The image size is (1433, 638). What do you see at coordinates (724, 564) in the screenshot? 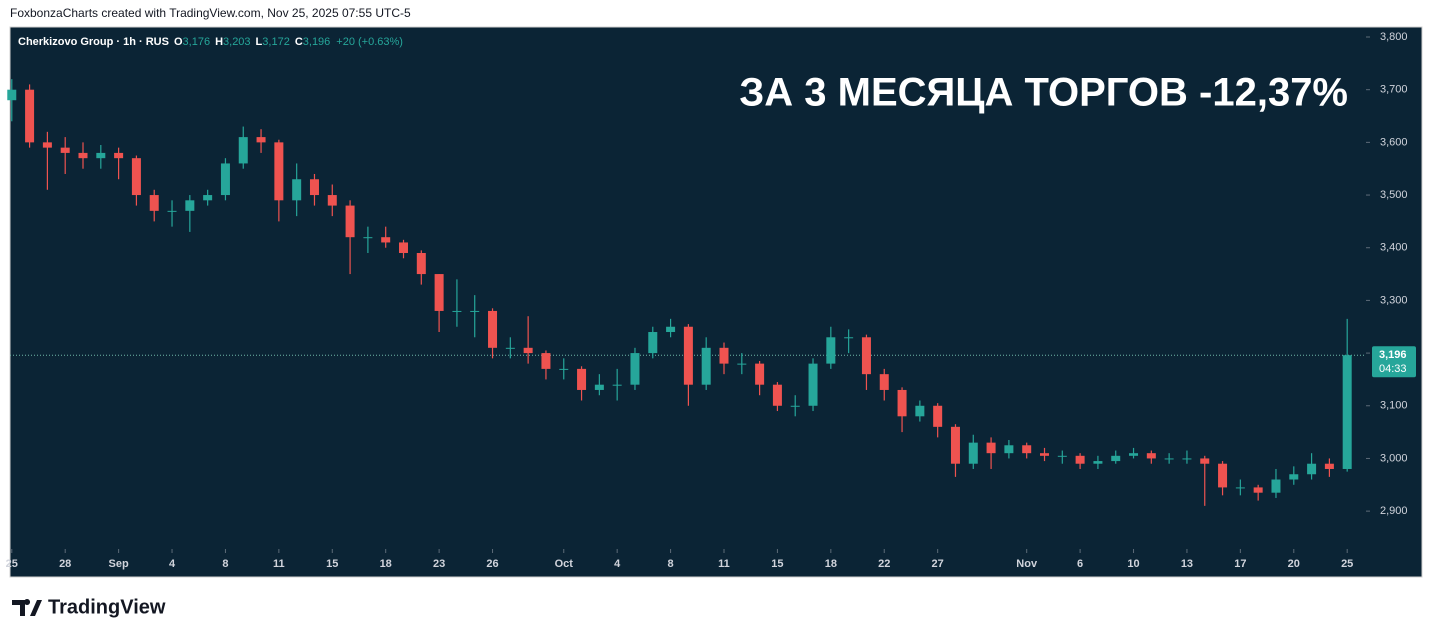
I see `x-tick-label: 11` at bounding box center [724, 564].